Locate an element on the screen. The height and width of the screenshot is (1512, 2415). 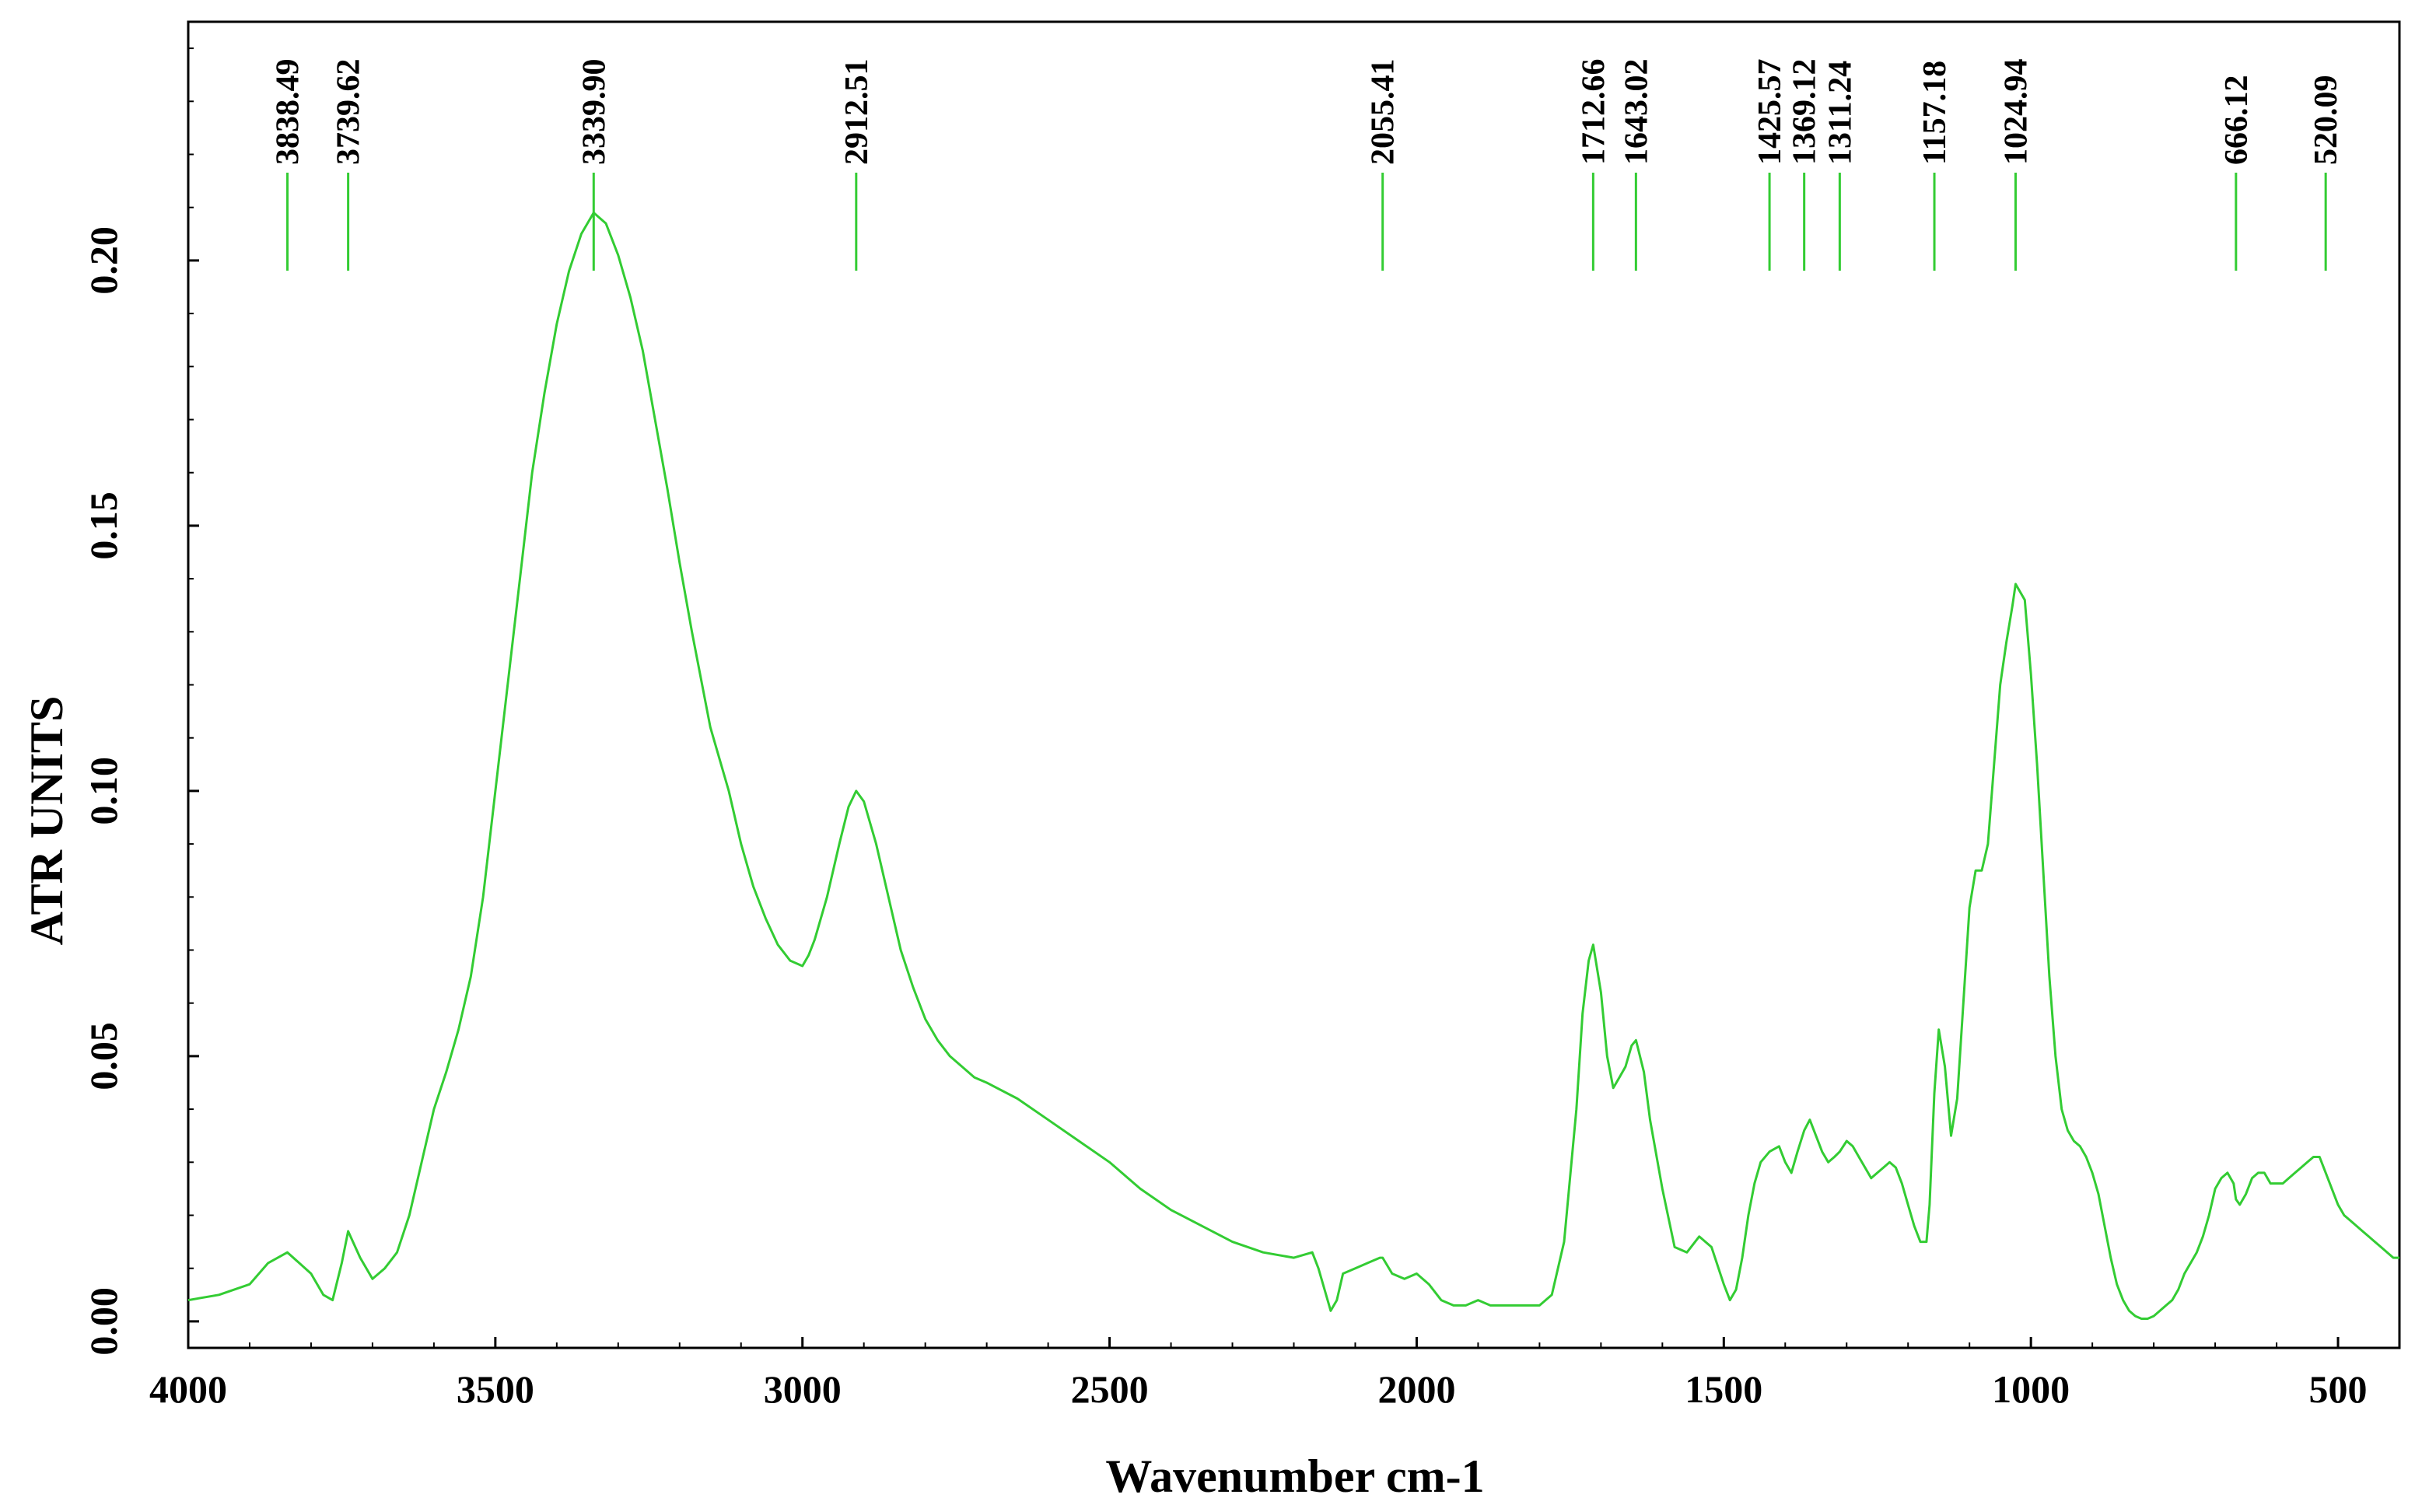
peak-label: 2912.51 is located at coordinates (857, 113).